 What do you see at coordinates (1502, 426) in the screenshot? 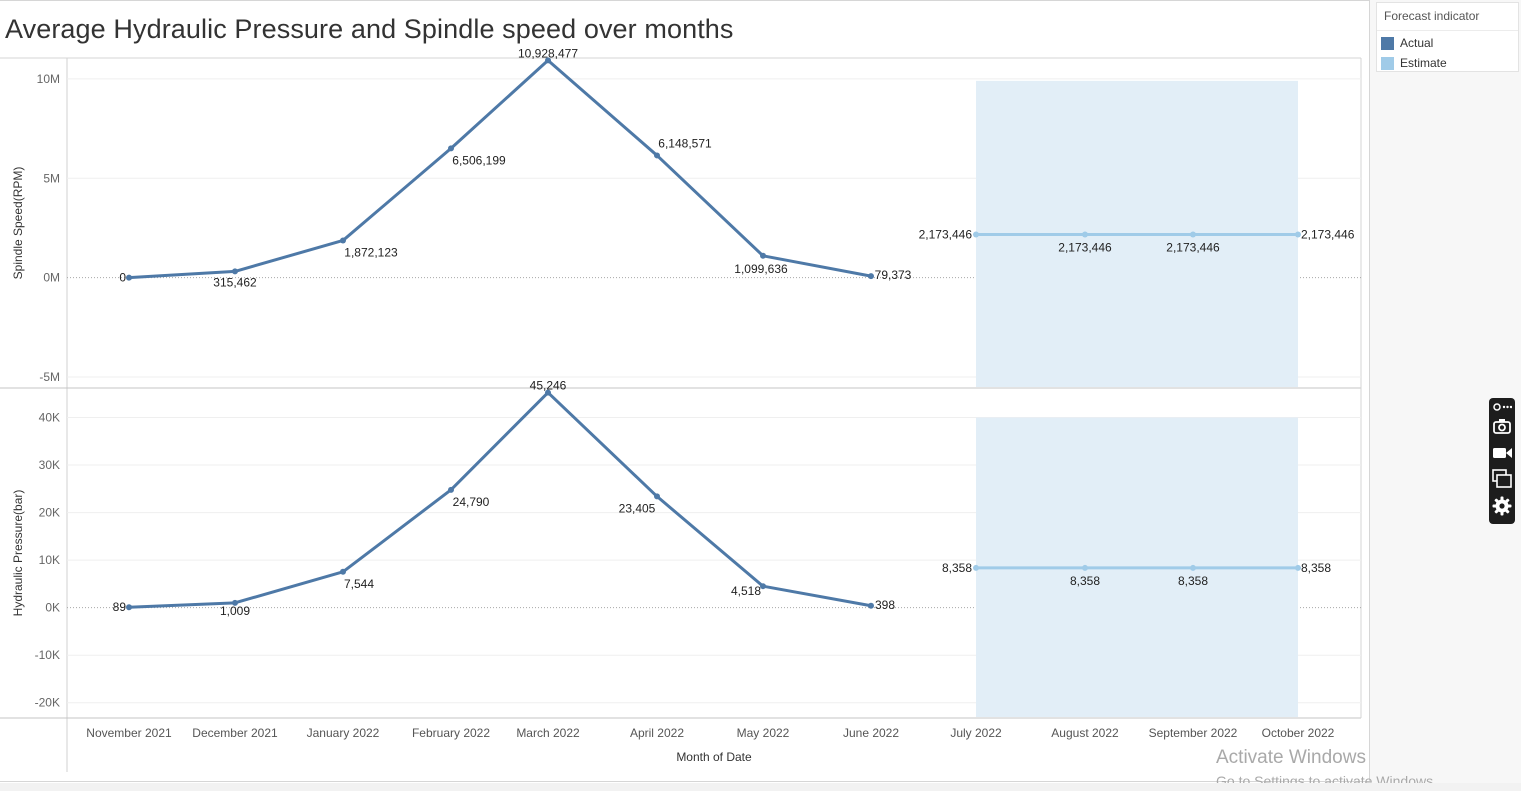
I see `camera-icon` at bounding box center [1502, 426].